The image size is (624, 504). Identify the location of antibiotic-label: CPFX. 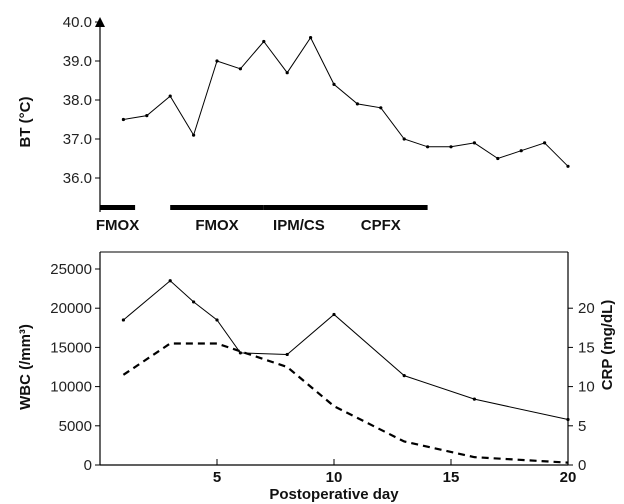
(381, 225).